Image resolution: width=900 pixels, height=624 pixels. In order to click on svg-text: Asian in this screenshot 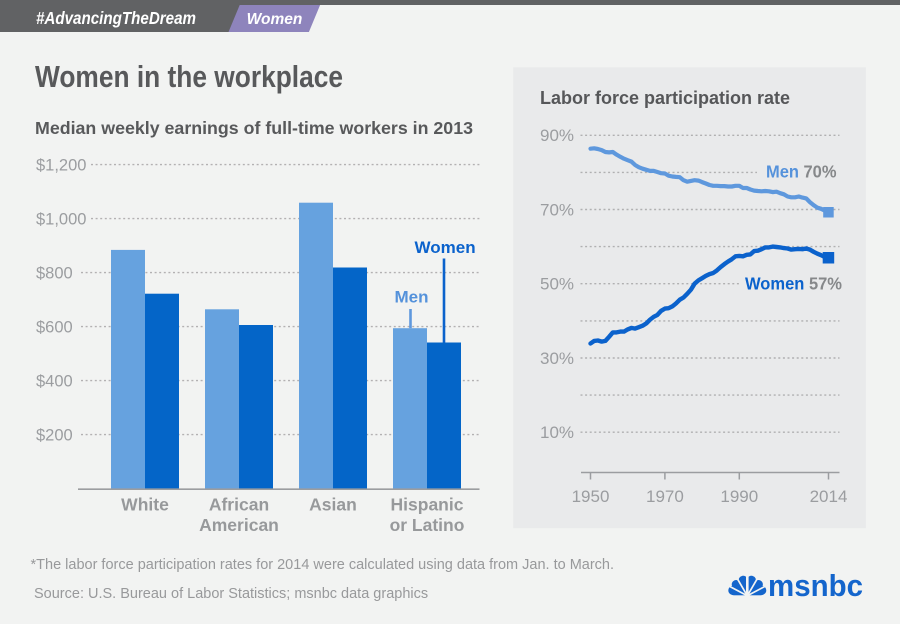, I will do `click(333, 505)`.